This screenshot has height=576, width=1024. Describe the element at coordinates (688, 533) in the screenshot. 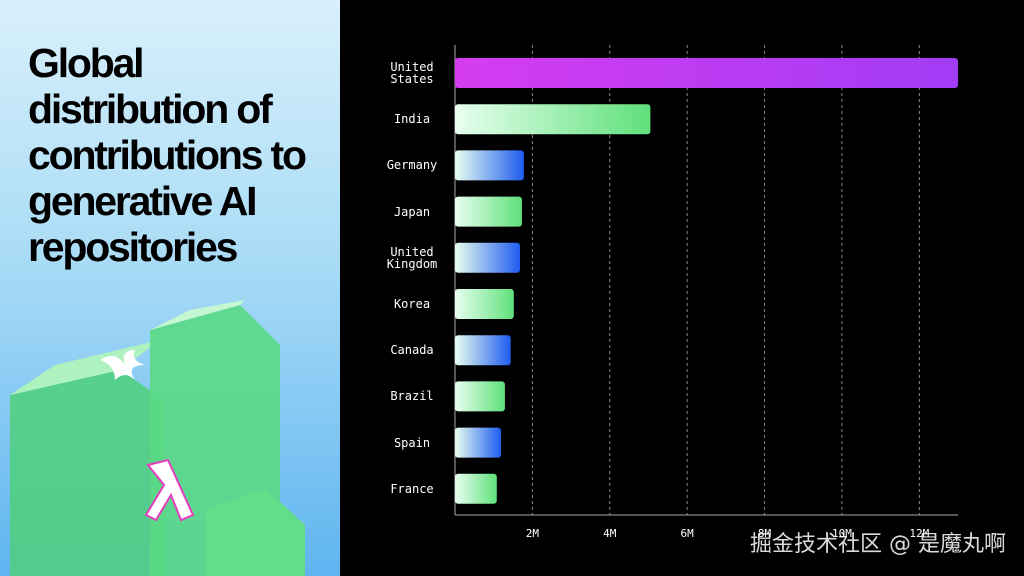

I see `x-tick-label: 6M` at that location.